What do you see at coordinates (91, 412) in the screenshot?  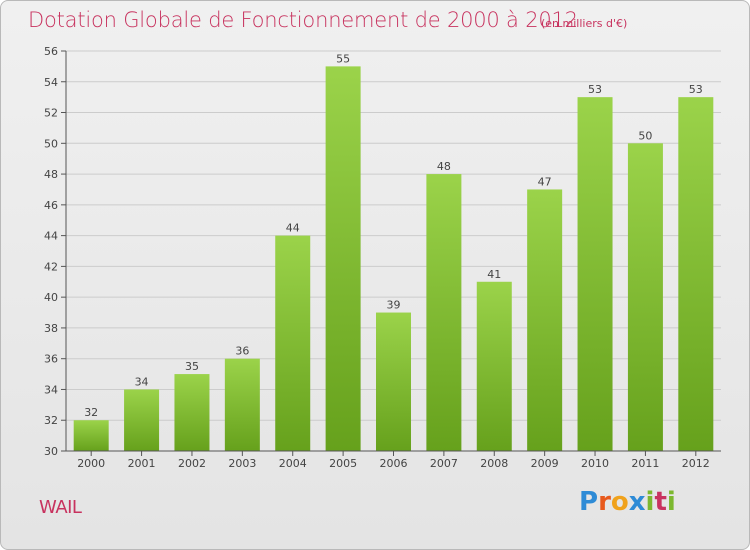 I see `data-label: 32` at bounding box center [91, 412].